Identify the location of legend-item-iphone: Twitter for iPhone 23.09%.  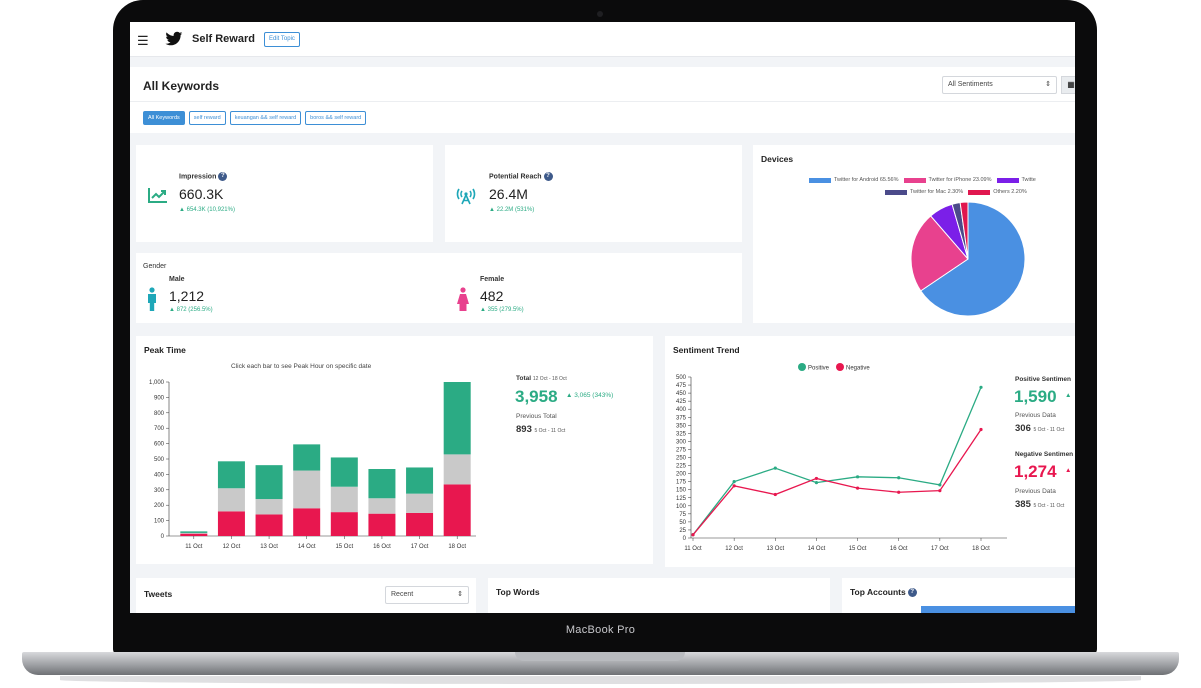
(947, 180).